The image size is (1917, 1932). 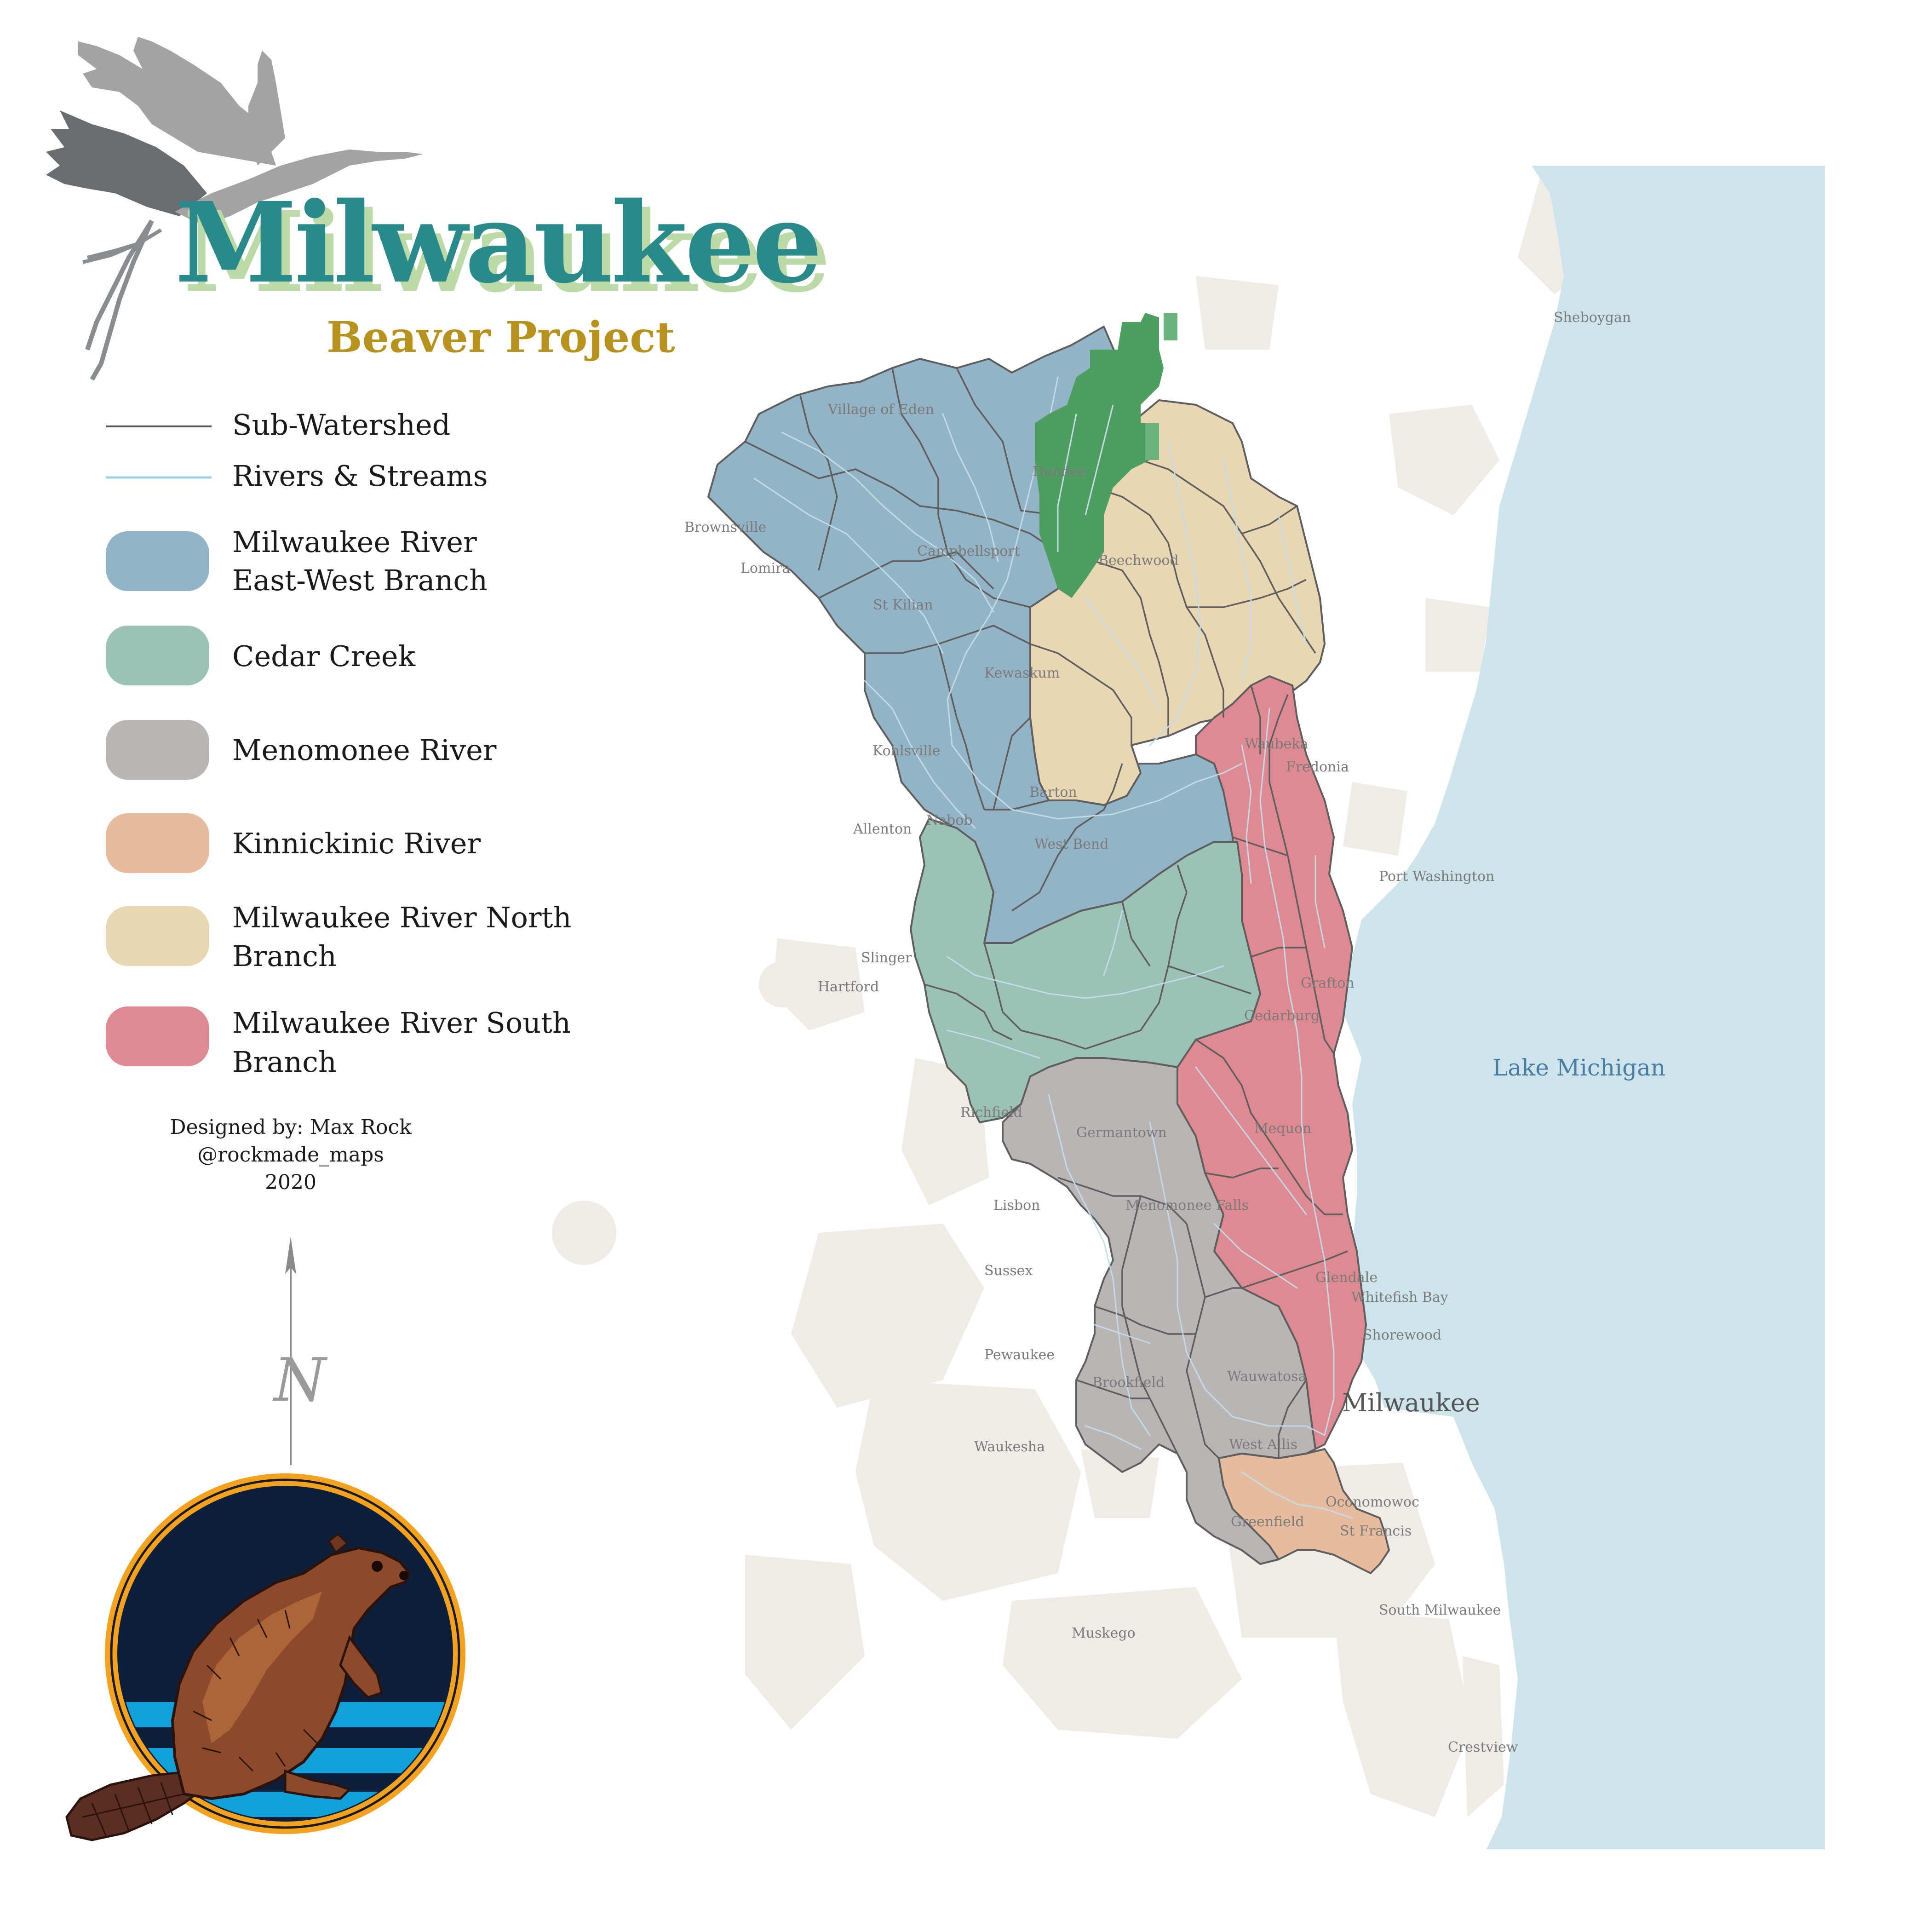 What do you see at coordinates (356, 843) in the screenshot?
I see `legend-label: Kinnickinic River` at bounding box center [356, 843].